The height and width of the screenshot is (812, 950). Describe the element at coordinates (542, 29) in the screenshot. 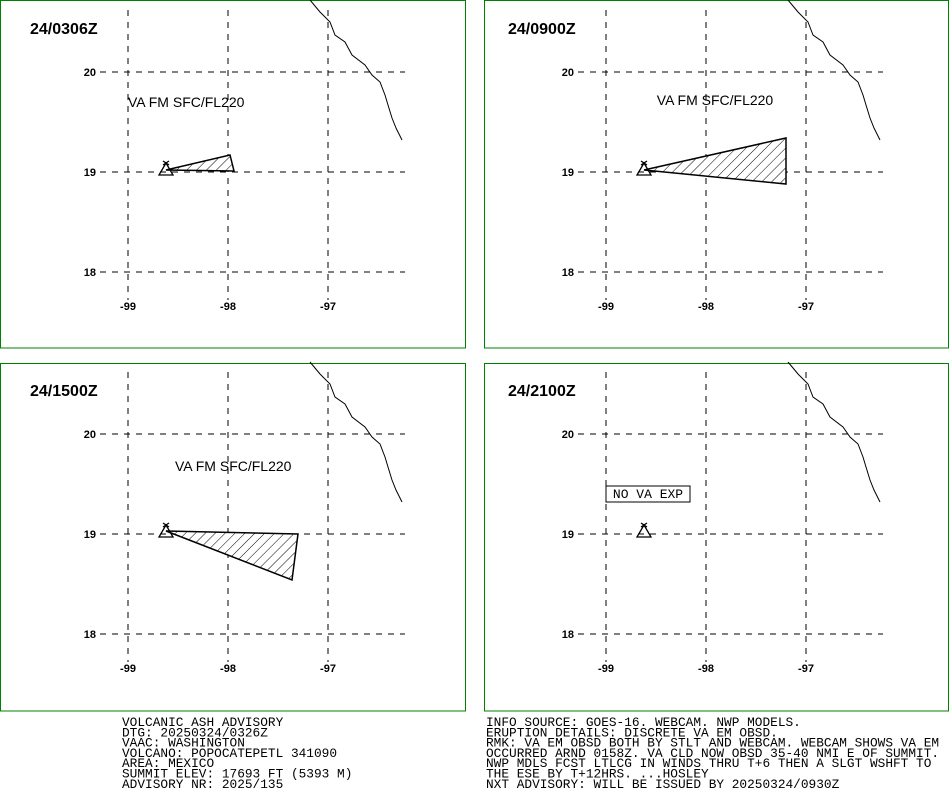

I see `valid-time: 24/0900Z` at that location.